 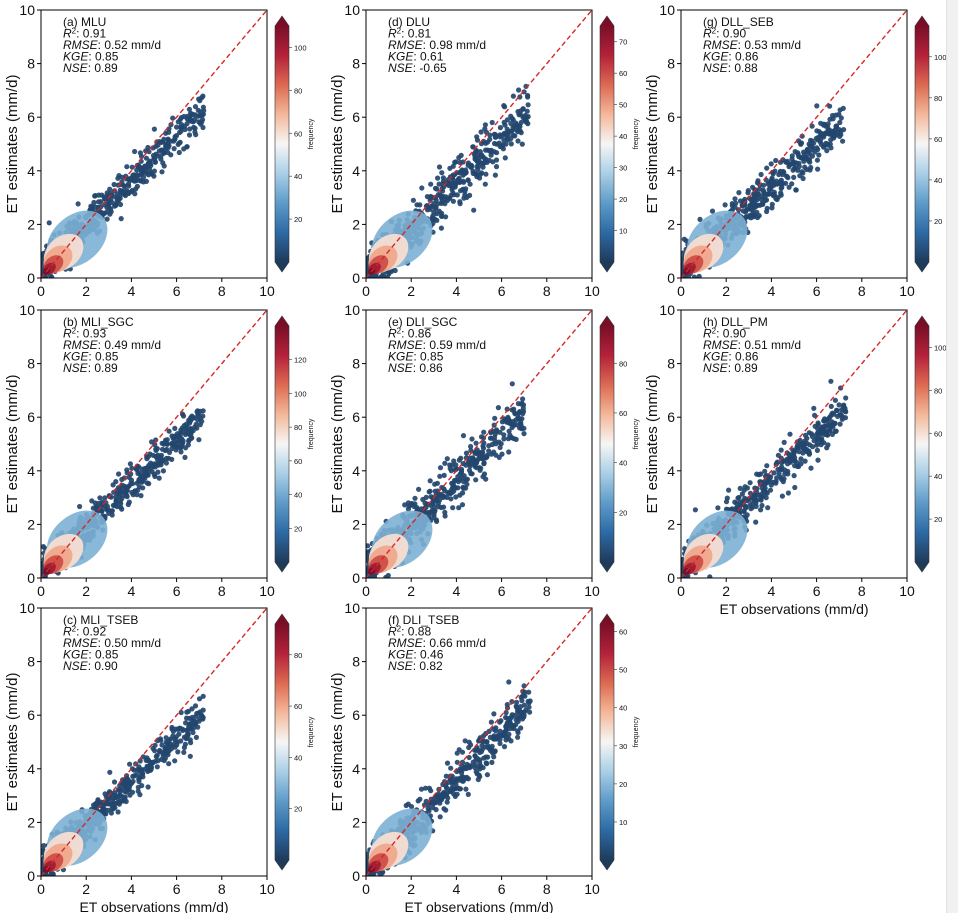 I want to click on x-tick-label: 10, so click(x=267, y=889).